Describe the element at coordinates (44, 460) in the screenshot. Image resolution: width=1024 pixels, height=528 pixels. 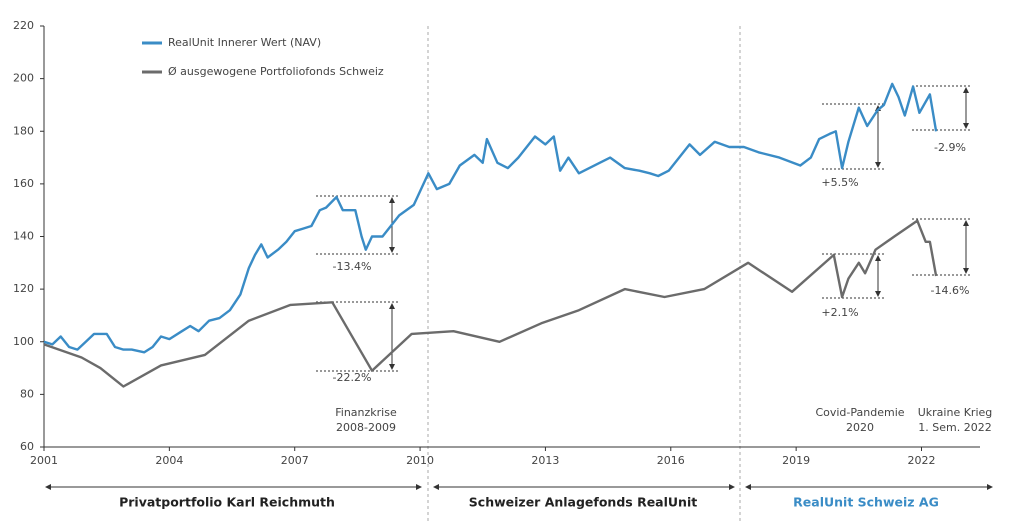
I see `x-tick-label: 2001` at that location.